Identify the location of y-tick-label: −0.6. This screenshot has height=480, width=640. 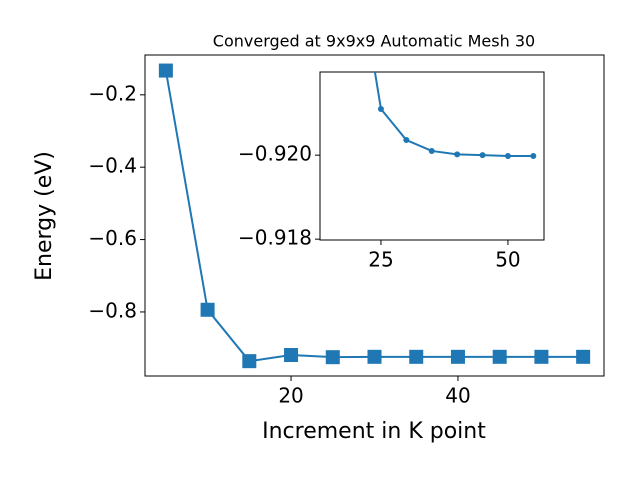
(112, 238).